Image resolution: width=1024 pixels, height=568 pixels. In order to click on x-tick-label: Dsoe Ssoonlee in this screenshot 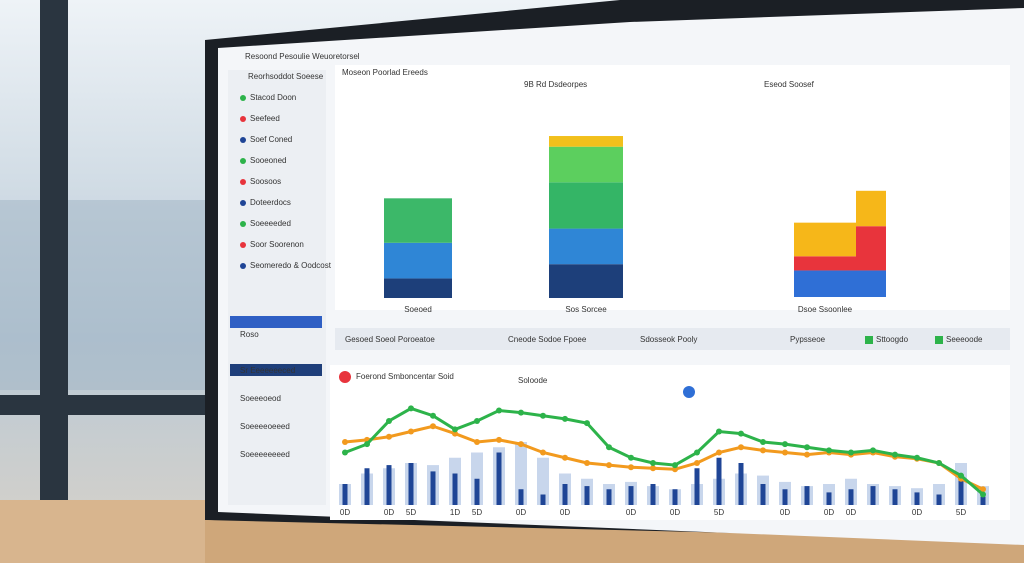, I will do `click(825, 309)`.